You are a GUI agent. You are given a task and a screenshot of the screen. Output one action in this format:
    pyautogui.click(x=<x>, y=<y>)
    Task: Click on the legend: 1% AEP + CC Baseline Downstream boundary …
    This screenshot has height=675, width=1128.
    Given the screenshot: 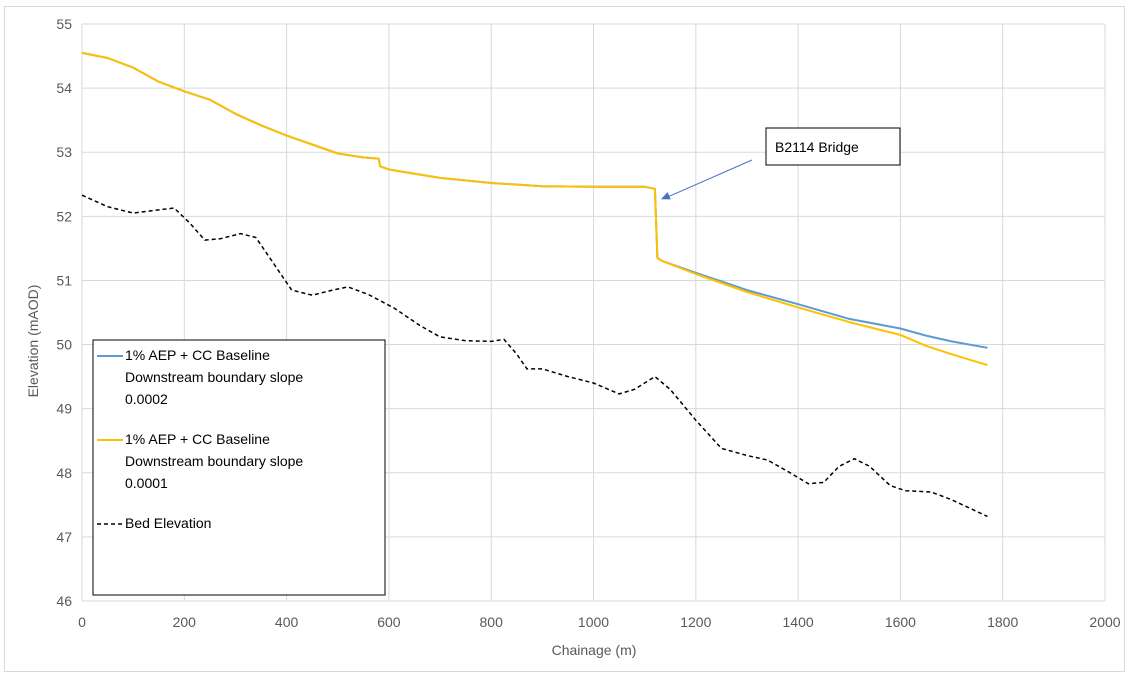 What is the action you would take?
    pyautogui.click(x=239, y=467)
    